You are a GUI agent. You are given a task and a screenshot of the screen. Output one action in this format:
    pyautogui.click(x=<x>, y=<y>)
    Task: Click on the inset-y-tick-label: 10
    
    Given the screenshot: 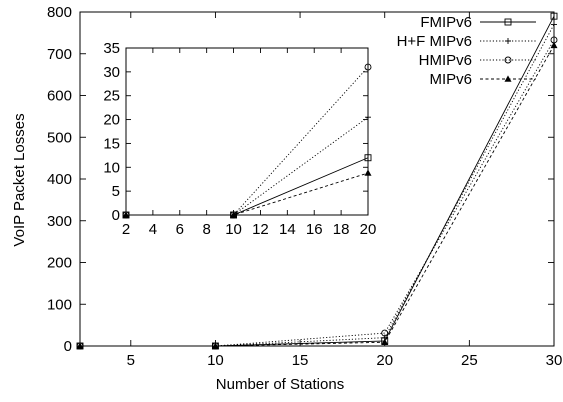 What is the action you would take?
    pyautogui.click(x=111, y=167)
    